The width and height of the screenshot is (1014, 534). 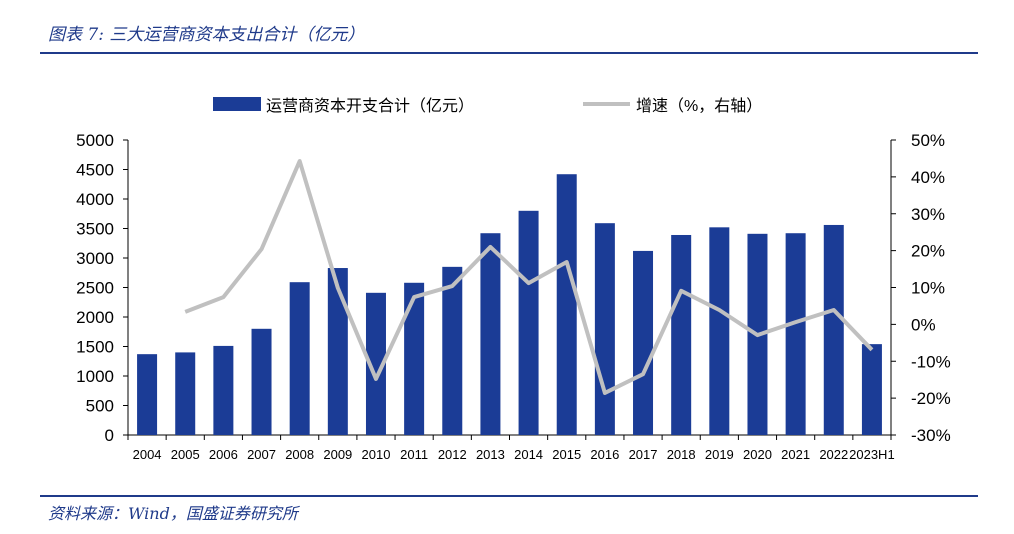 What do you see at coordinates (872, 454) in the screenshot?
I see `x-tick-label: 2023H1` at bounding box center [872, 454].